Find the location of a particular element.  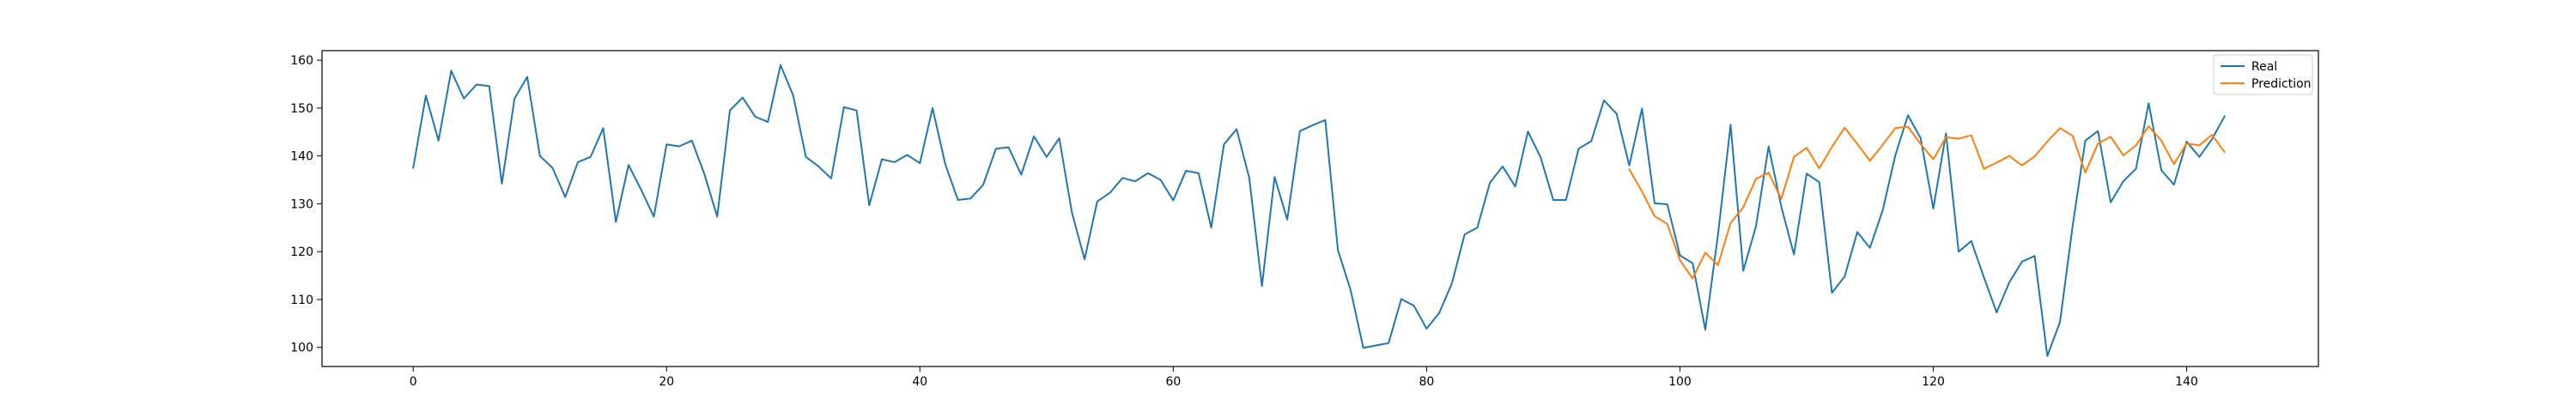

legend-label-real: Real is located at coordinates (2264, 67).